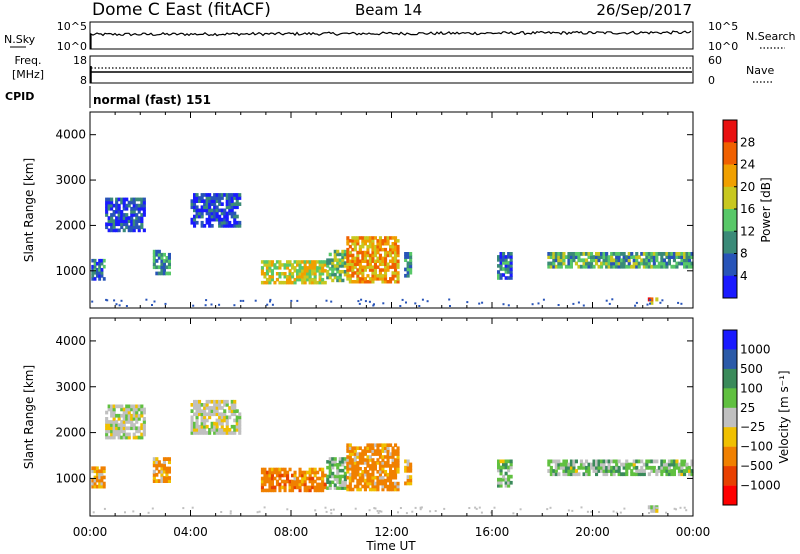 This screenshot has width=800, height=554. Describe the element at coordinates (730, 131) in the screenshot. I see `colorbar-segment` at that location.